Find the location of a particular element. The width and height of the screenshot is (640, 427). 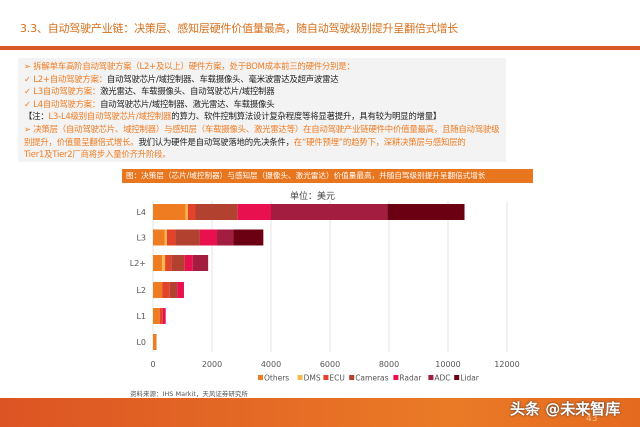

bullet-text: 我们认为硬件是自动驾驶落地的先决条件， is located at coordinates (216, 141).